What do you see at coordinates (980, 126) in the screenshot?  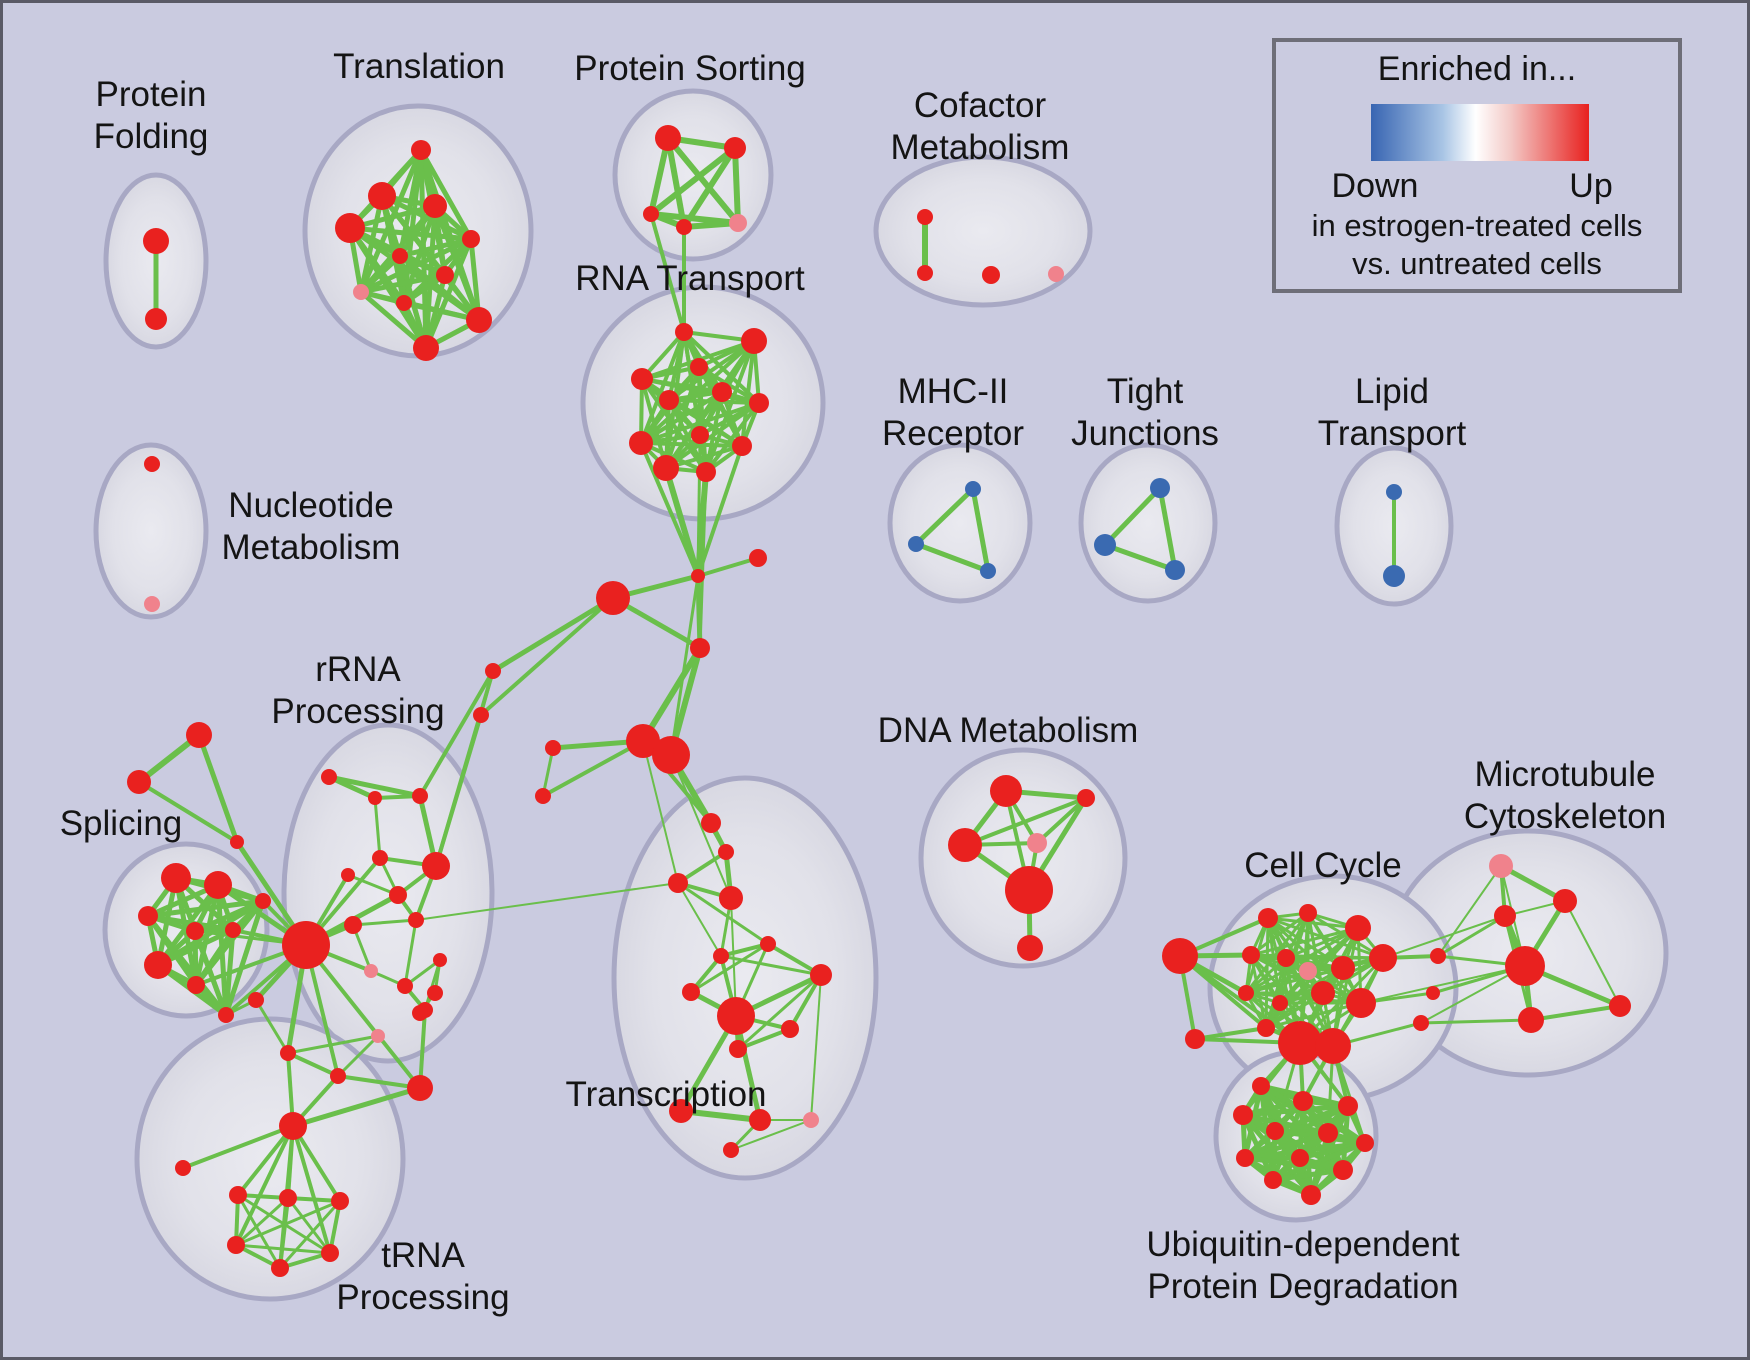 I see `cluster-label-cofactor-metabolism: Cofactor Metabolism` at bounding box center [980, 126].